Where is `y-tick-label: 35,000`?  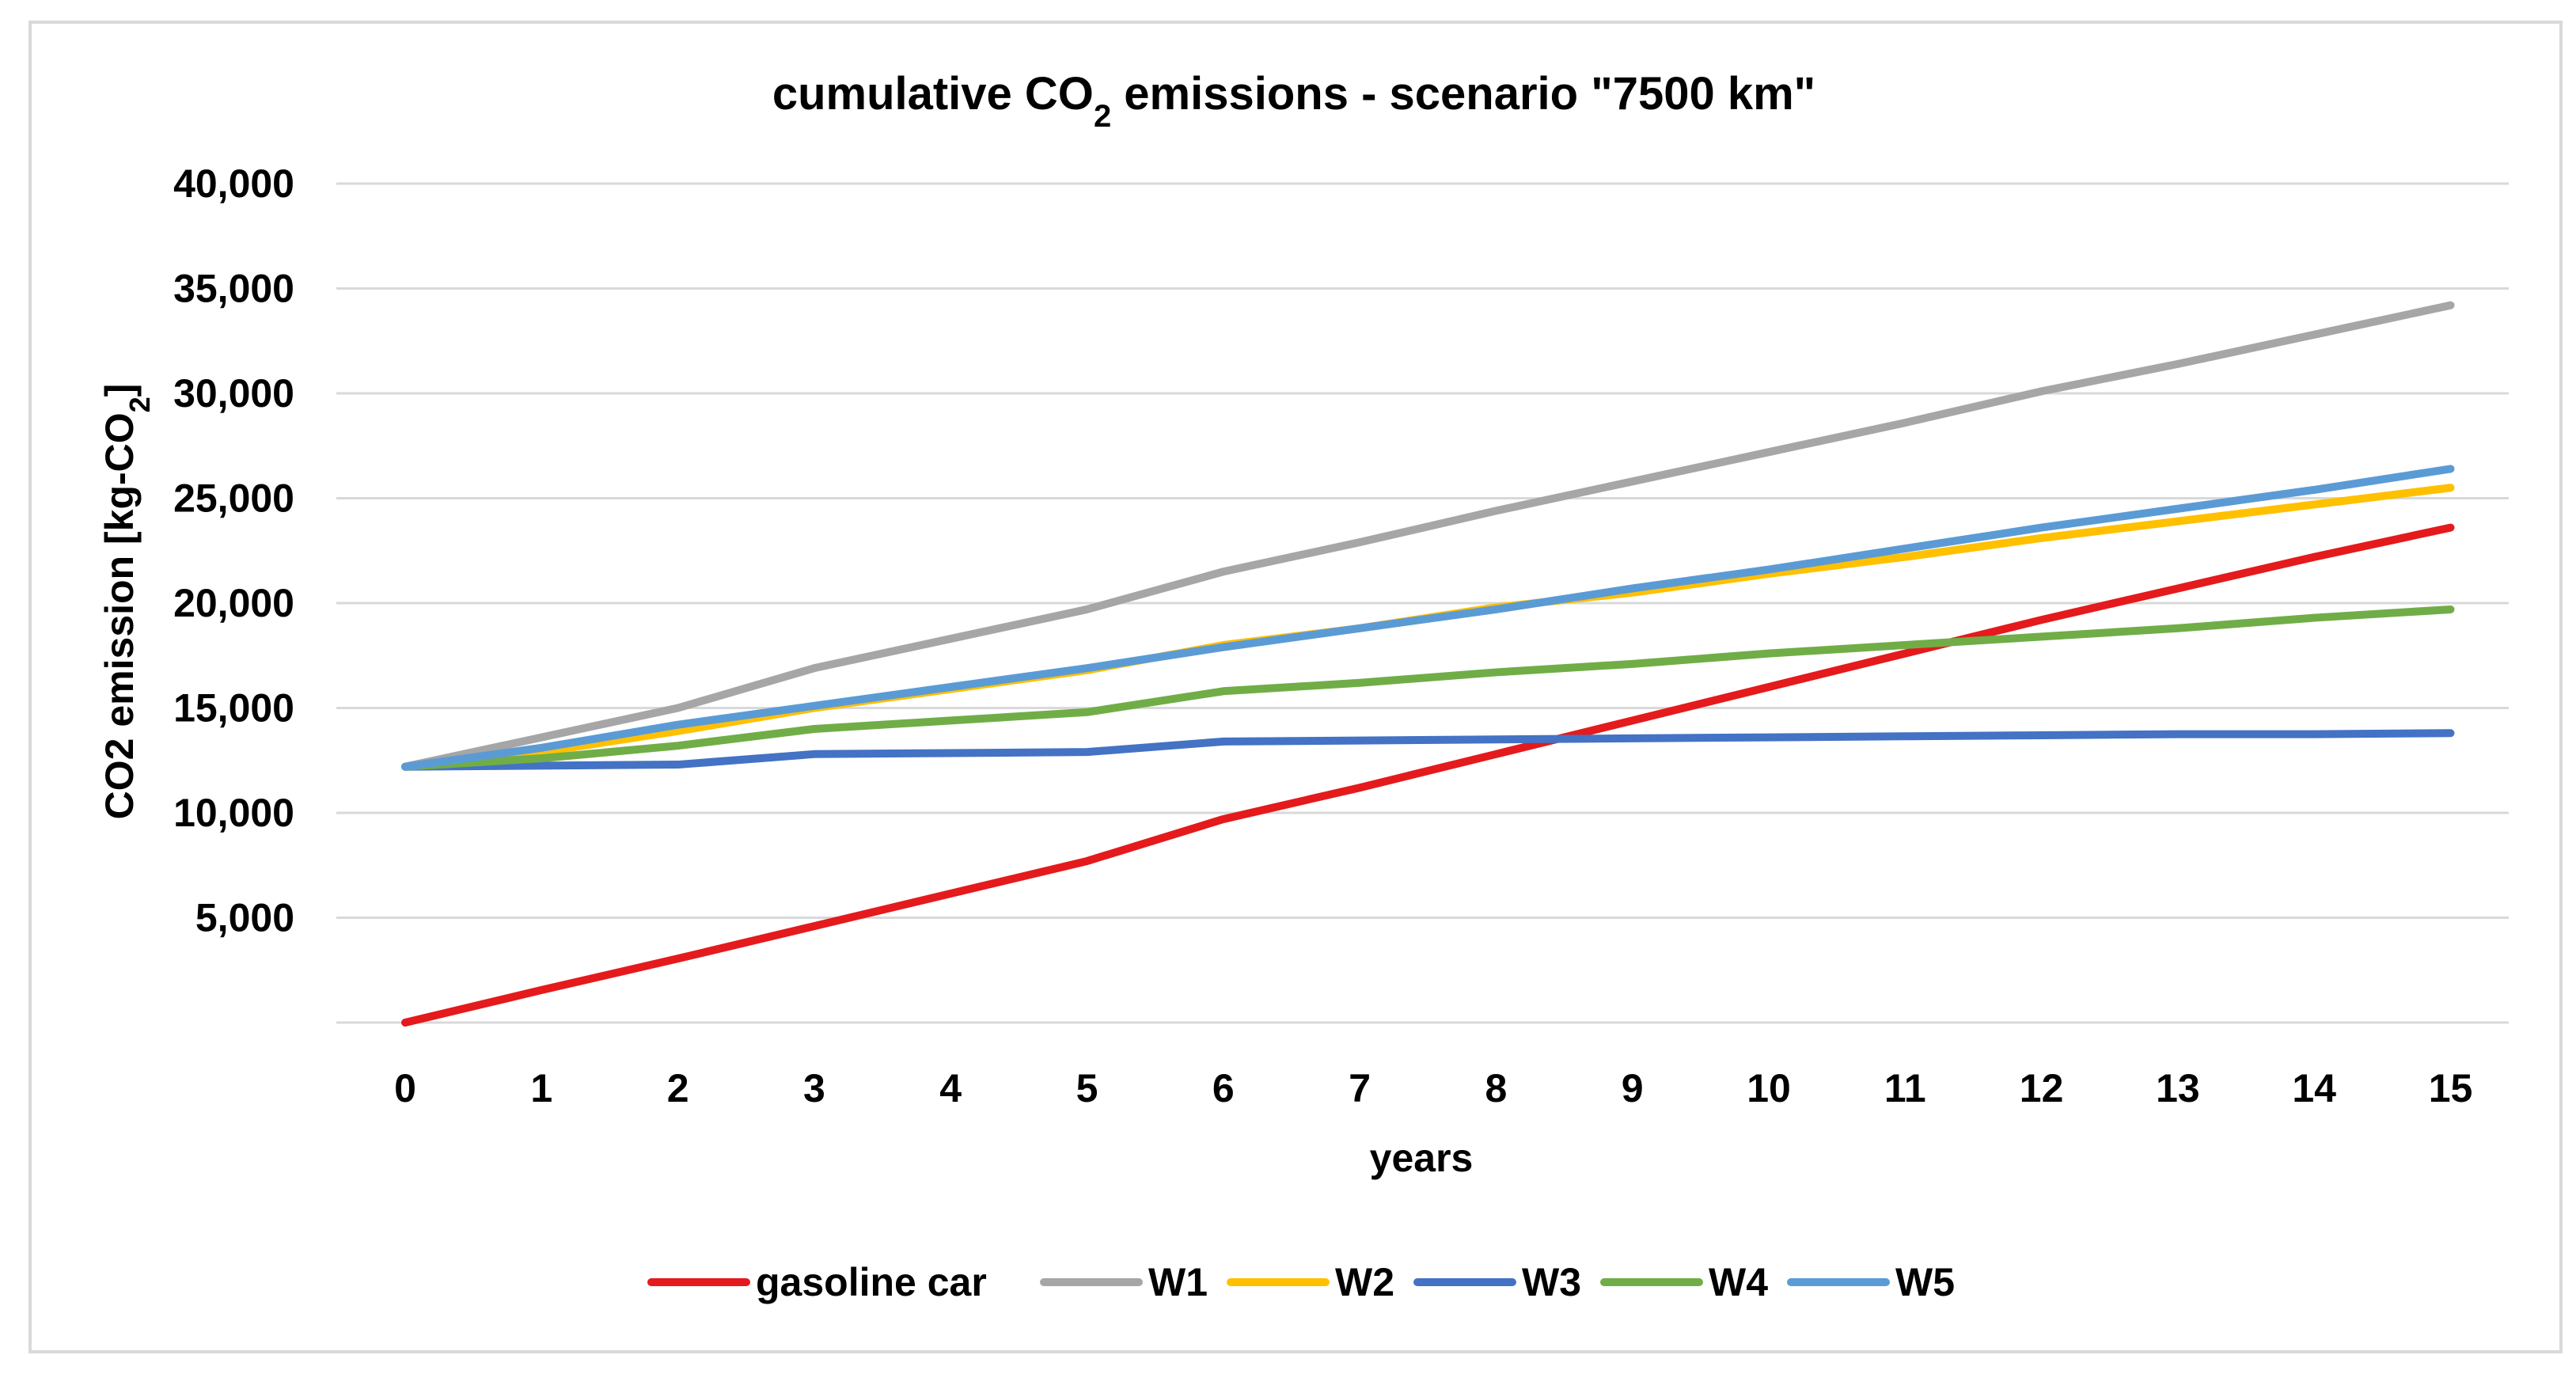 y-tick-label: 35,000 is located at coordinates (233, 289).